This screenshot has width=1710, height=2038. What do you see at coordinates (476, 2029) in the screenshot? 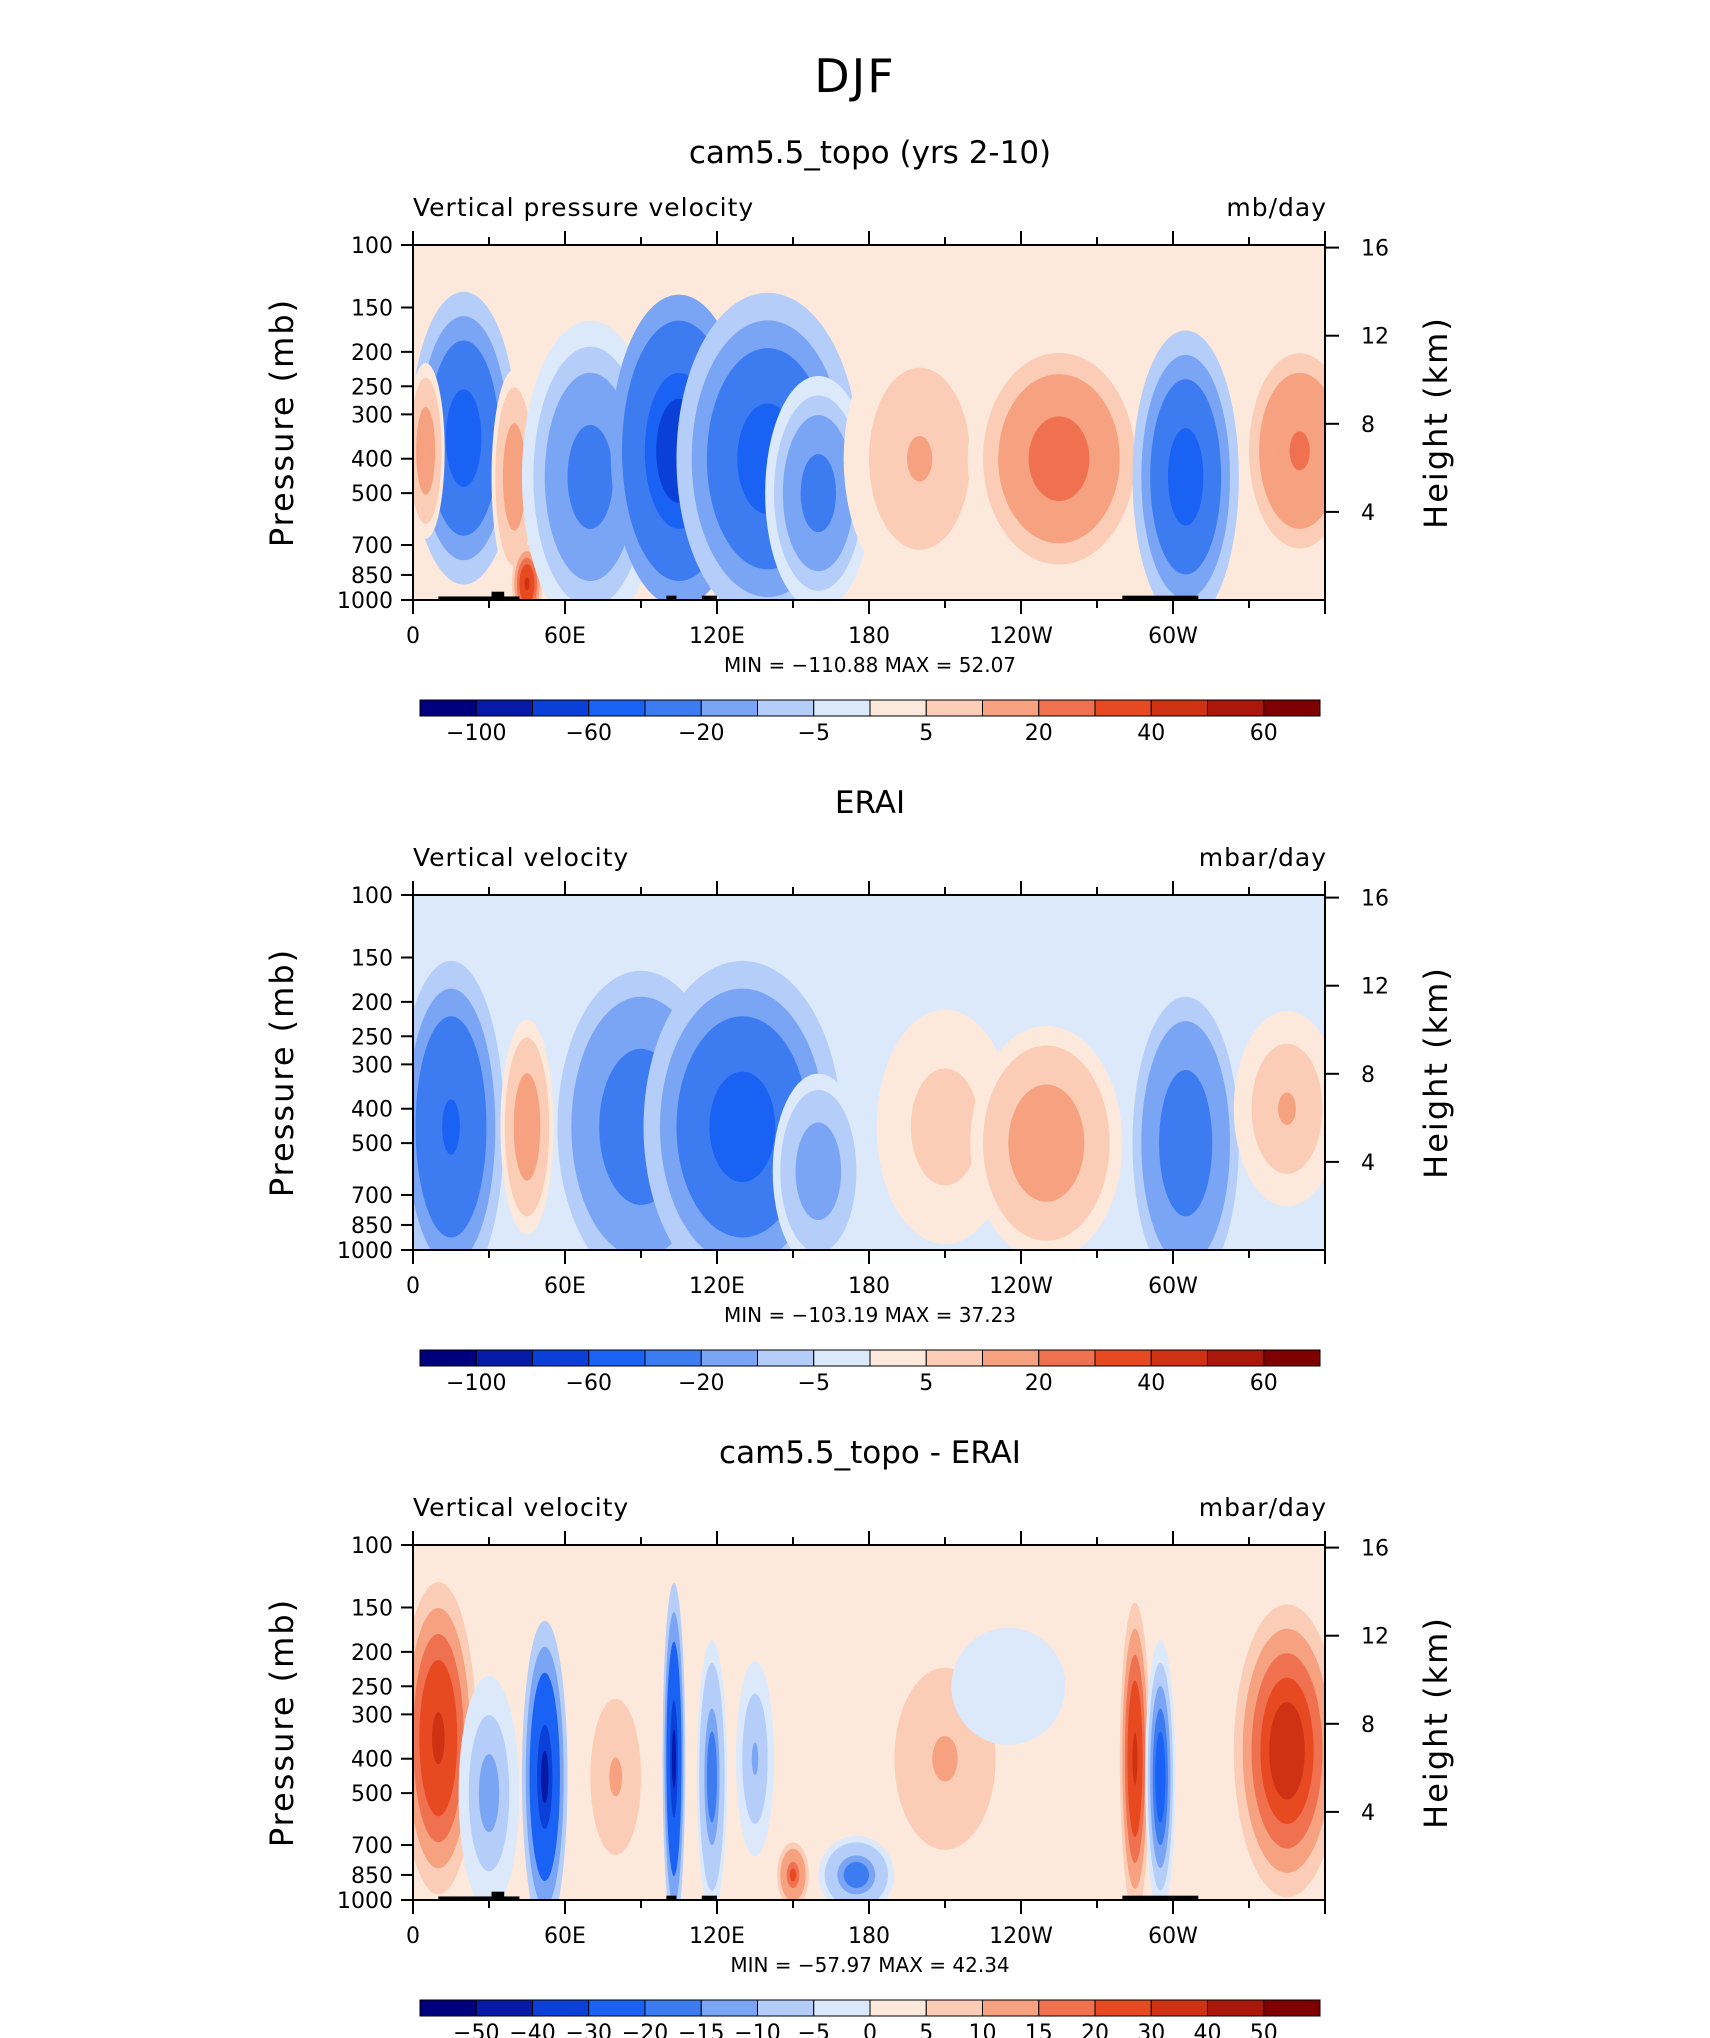
I see `colorbar-label: −50` at bounding box center [476, 2029].